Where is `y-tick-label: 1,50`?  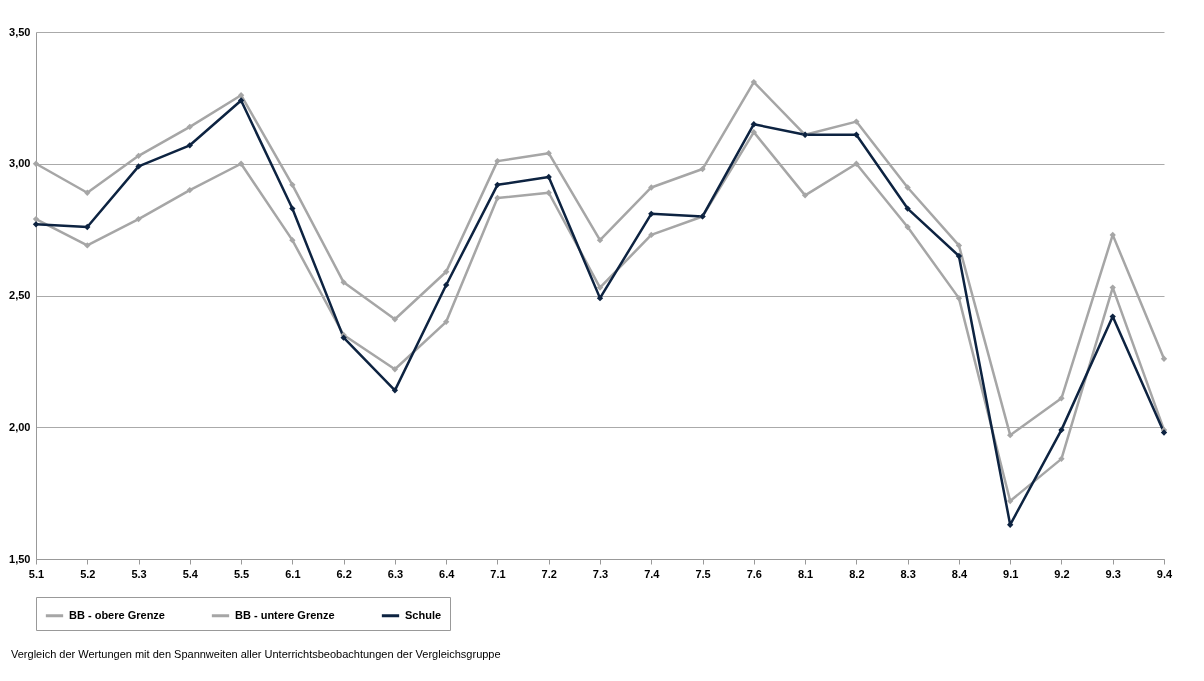
y-tick-label: 1,50 is located at coordinates (20, 558).